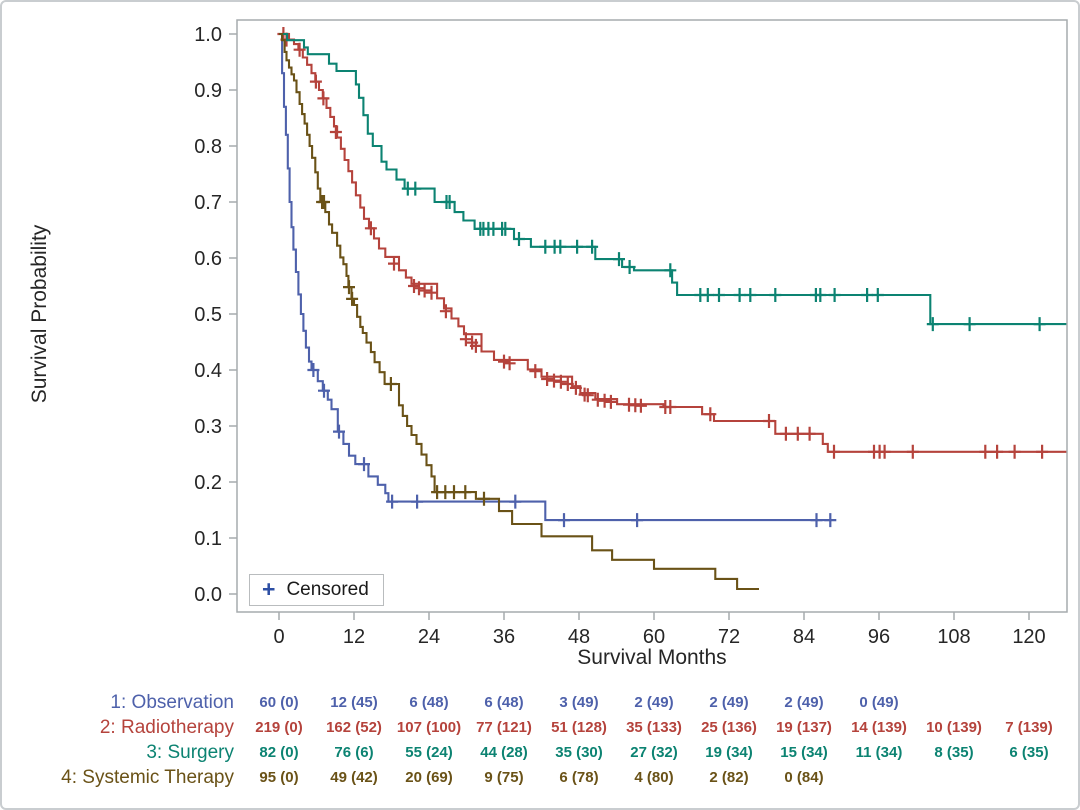 The width and height of the screenshot is (1080, 810). Describe the element at coordinates (208, 595) in the screenshot. I see `y-tick-label: 0.0` at that location.